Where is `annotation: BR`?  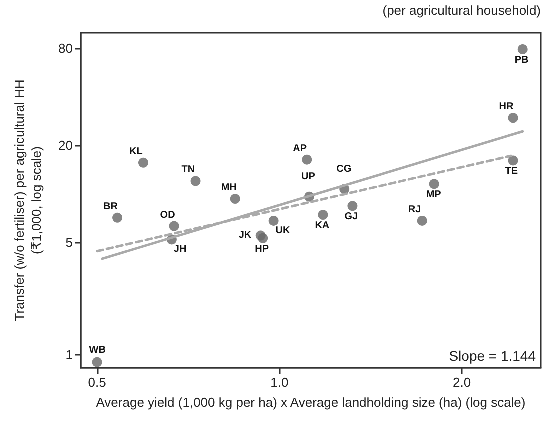
annotation: BR is located at coordinates (111, 206).